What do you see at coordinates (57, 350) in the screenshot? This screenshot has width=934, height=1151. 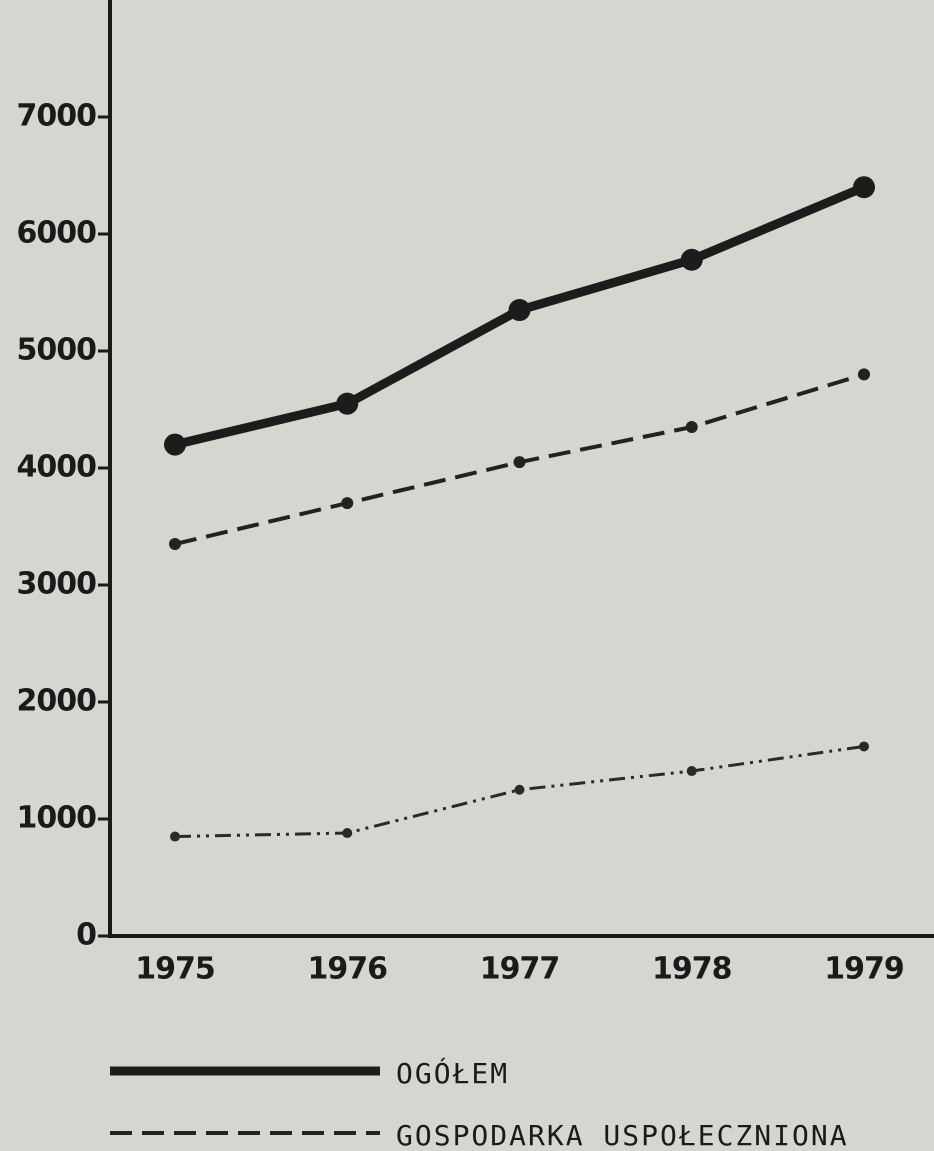 I see `y-tick-label: 5000` at bounding box center [57, 350].